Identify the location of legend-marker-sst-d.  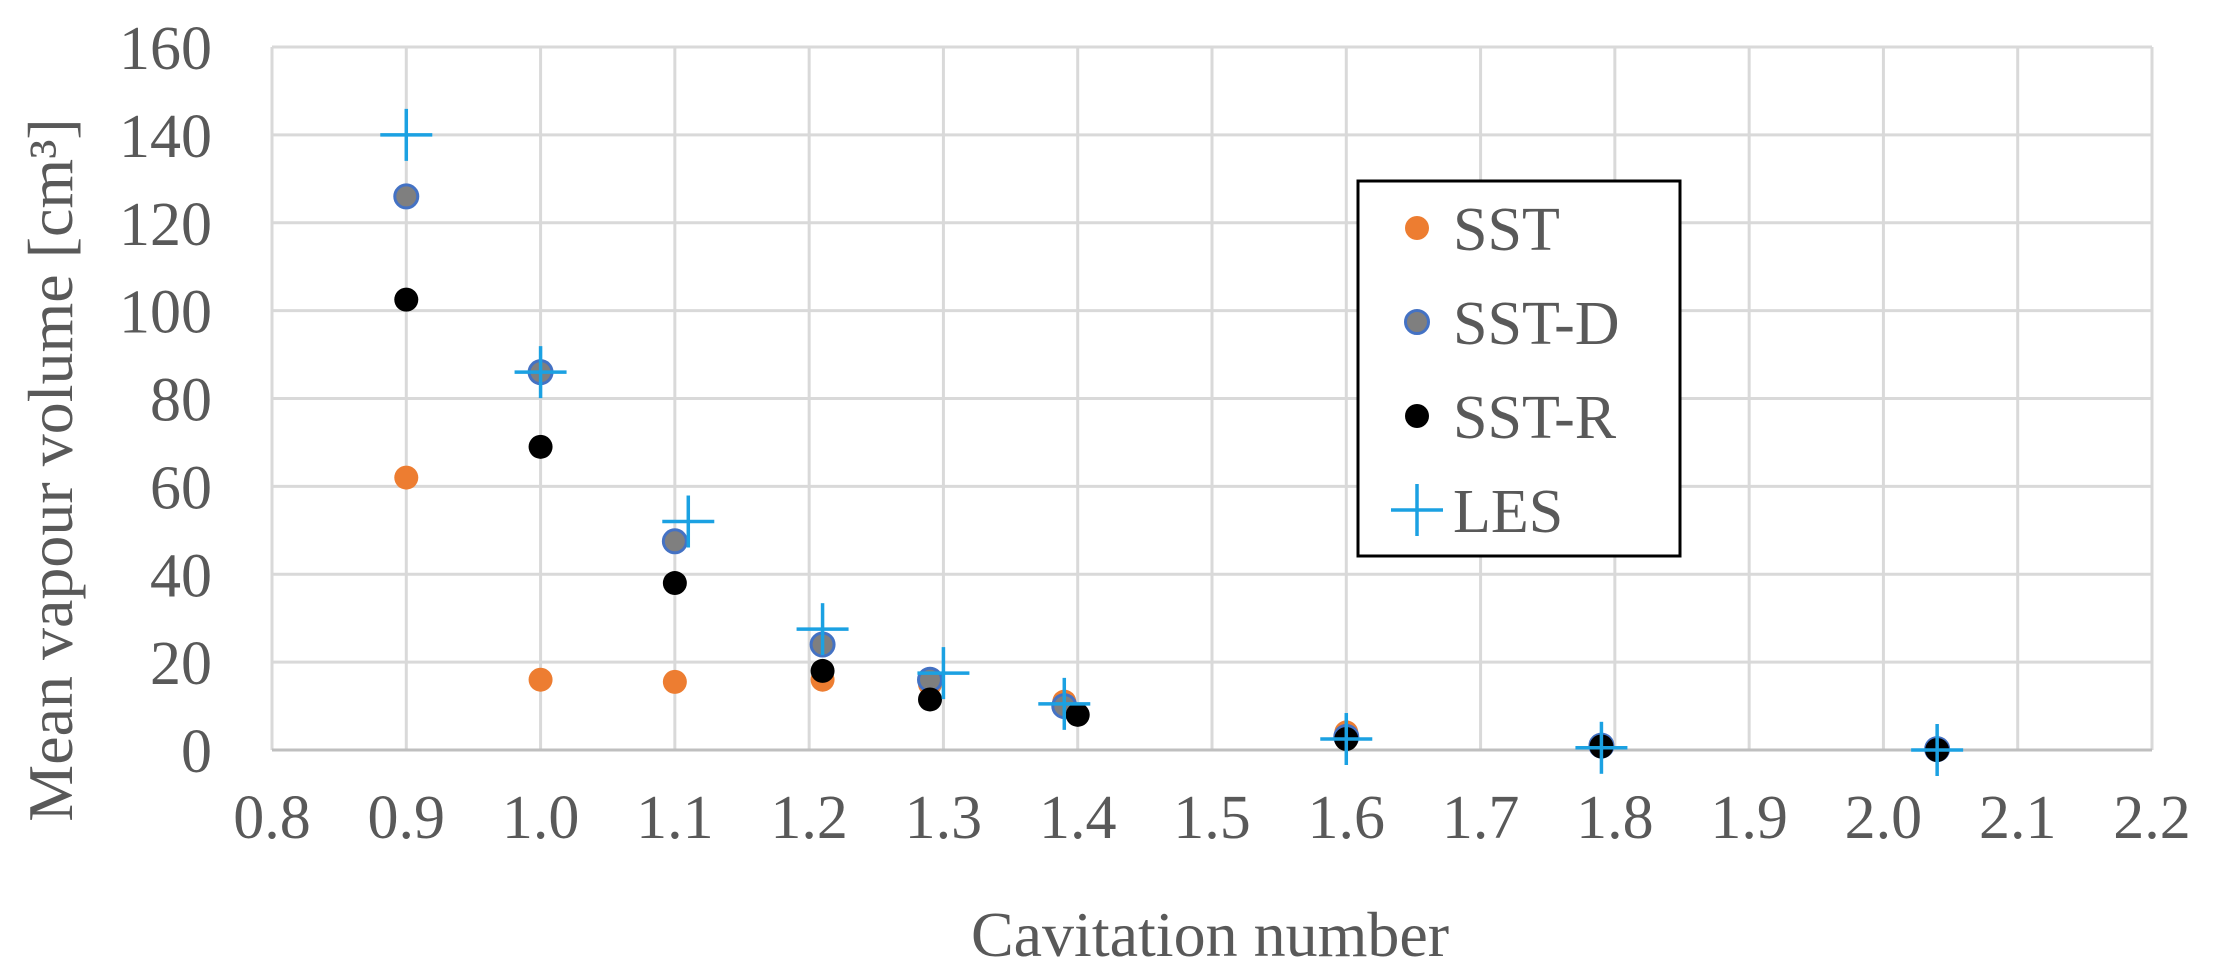
(1417, 322).